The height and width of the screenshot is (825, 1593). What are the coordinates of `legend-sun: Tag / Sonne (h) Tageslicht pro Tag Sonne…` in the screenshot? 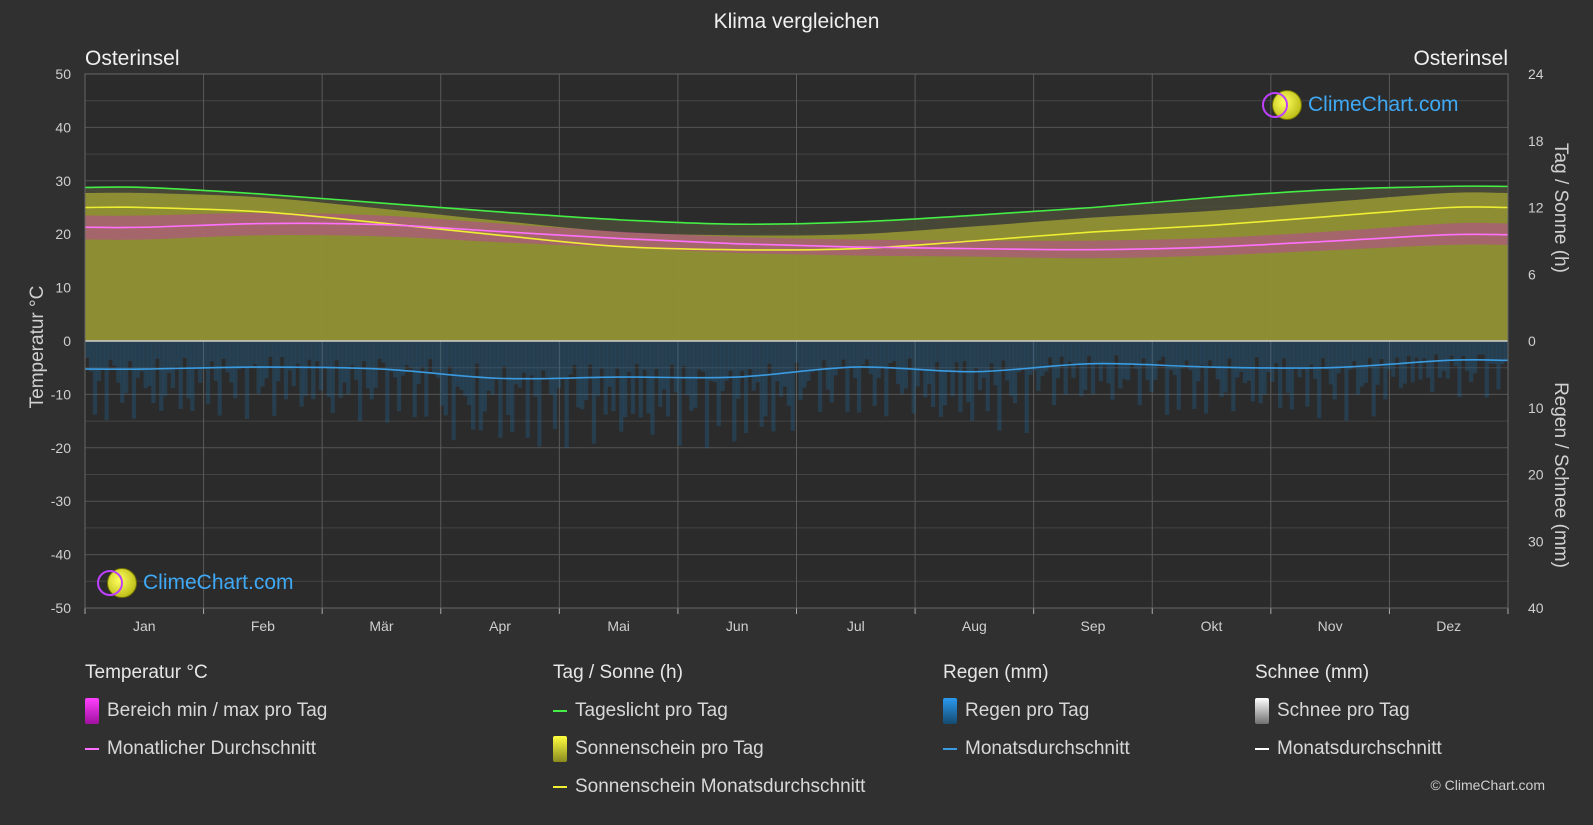 It's located at (709, 737).